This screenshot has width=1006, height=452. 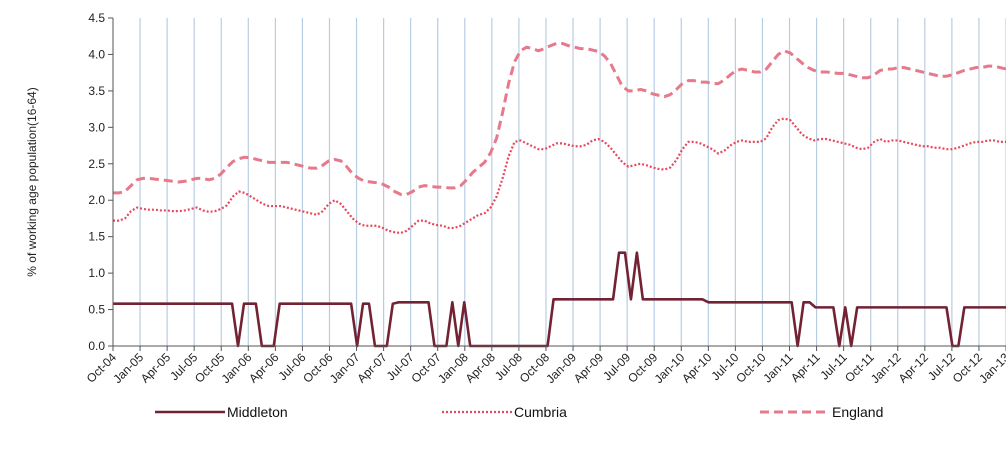 What do you see at coordinates (32, 181) in the screenshot?
I see `y-axis-title: % of working age population(16-64)` at bounding box center [32, 181].